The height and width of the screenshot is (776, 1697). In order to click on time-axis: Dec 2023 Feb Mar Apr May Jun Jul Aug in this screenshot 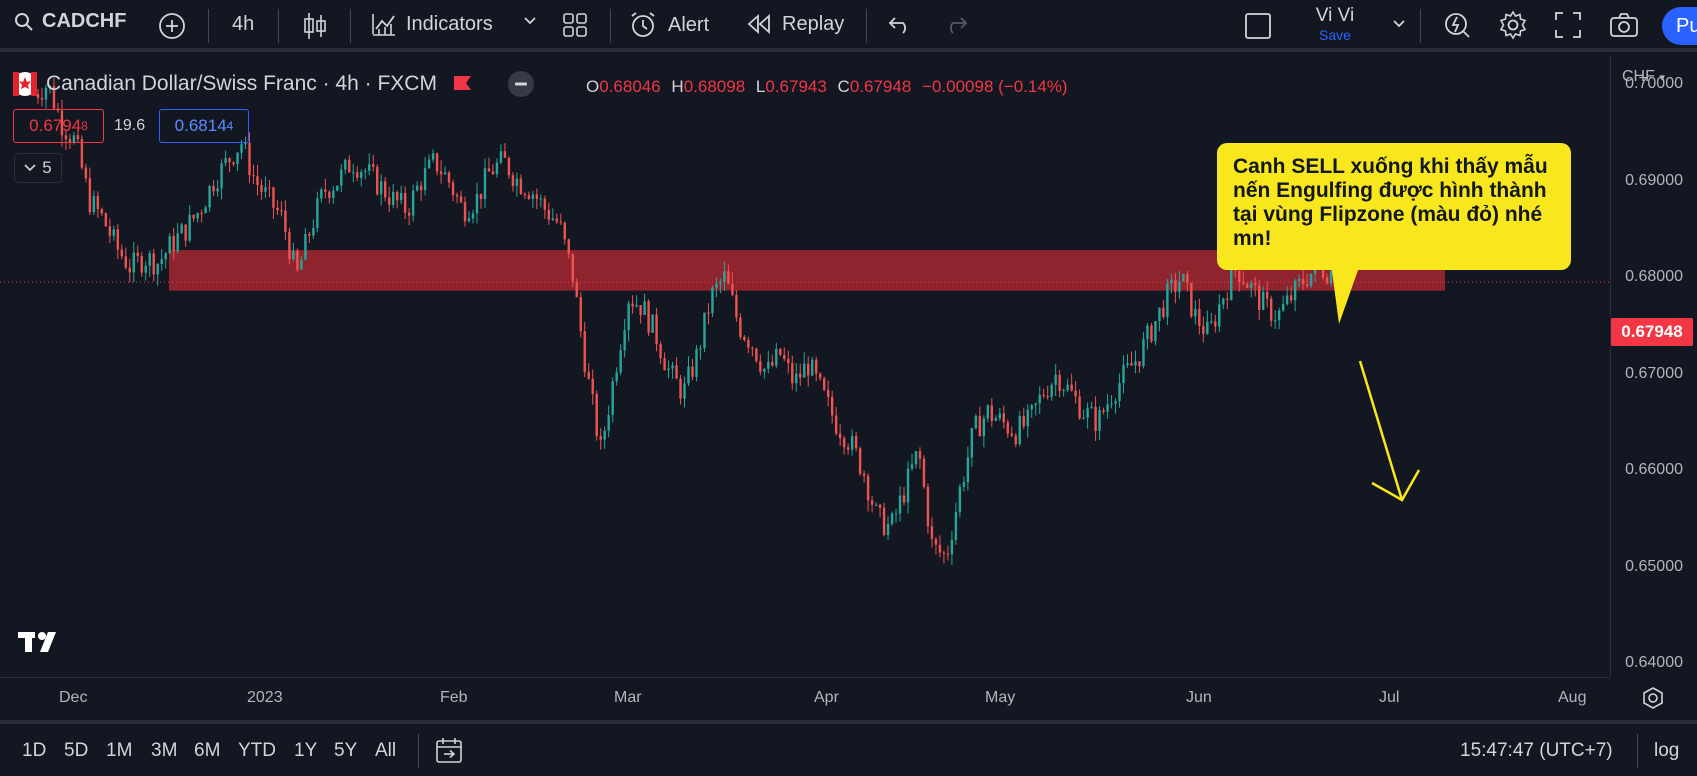, I will do `click(805, 698)`.